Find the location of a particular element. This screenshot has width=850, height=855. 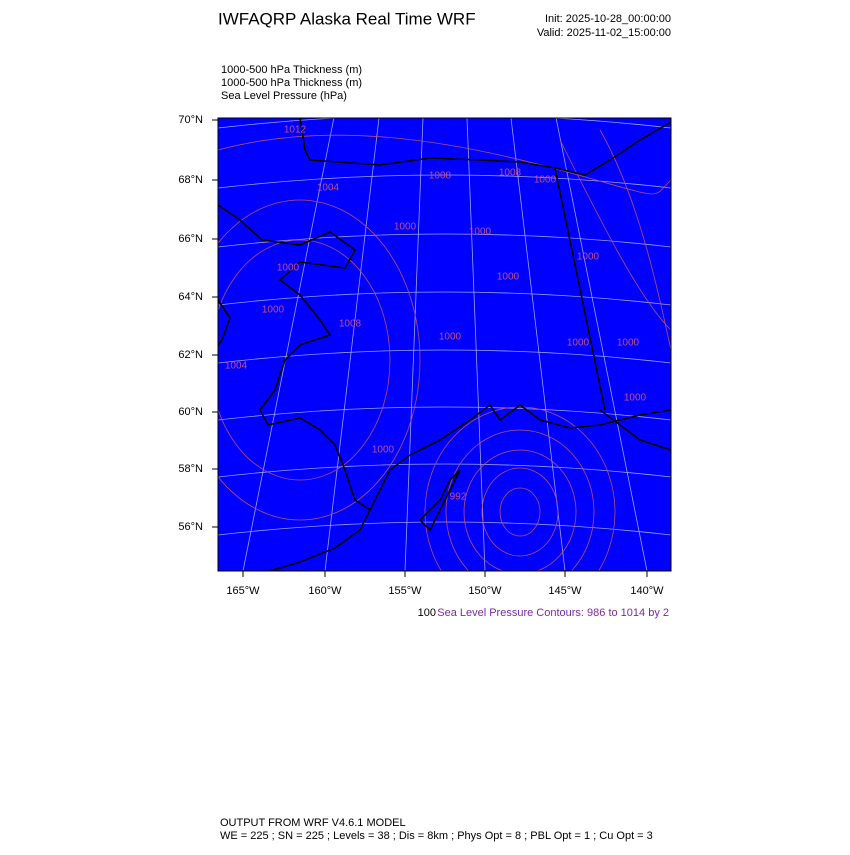

lon-label: 140°W is located at coordinates (647, 591).